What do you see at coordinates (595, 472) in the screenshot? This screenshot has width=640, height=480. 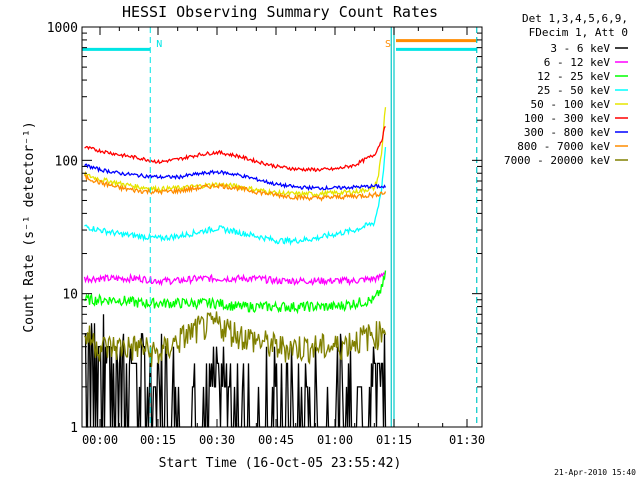 I see `timestamp: 21-Apr-2010 15:40` at bounding box center [595, 472].